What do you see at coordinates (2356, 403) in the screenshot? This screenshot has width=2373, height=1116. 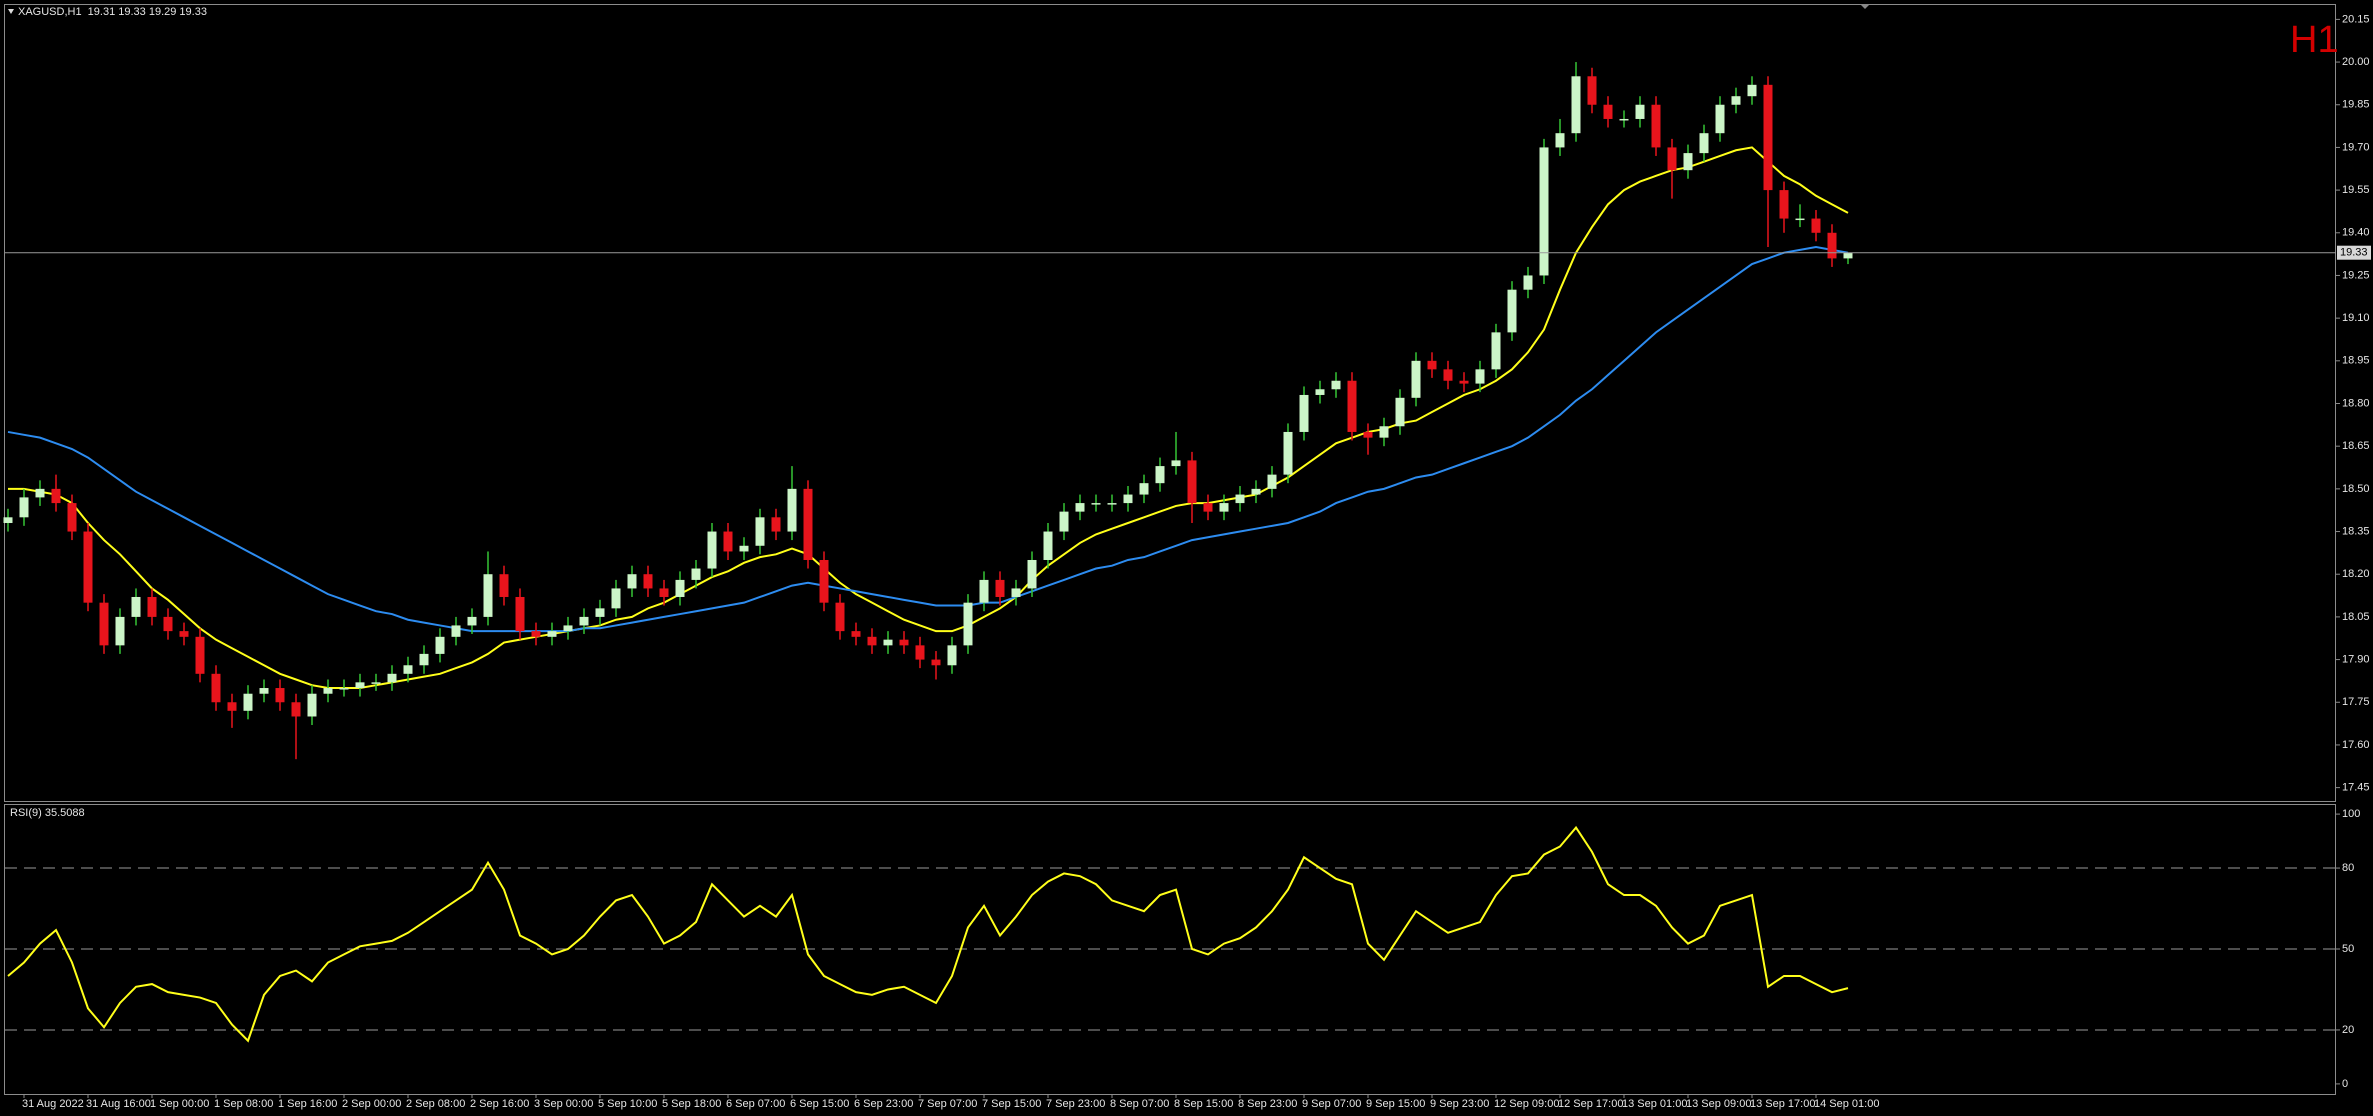 I see `y-tick-label: 18.80` at bounding box center [2356, 403].